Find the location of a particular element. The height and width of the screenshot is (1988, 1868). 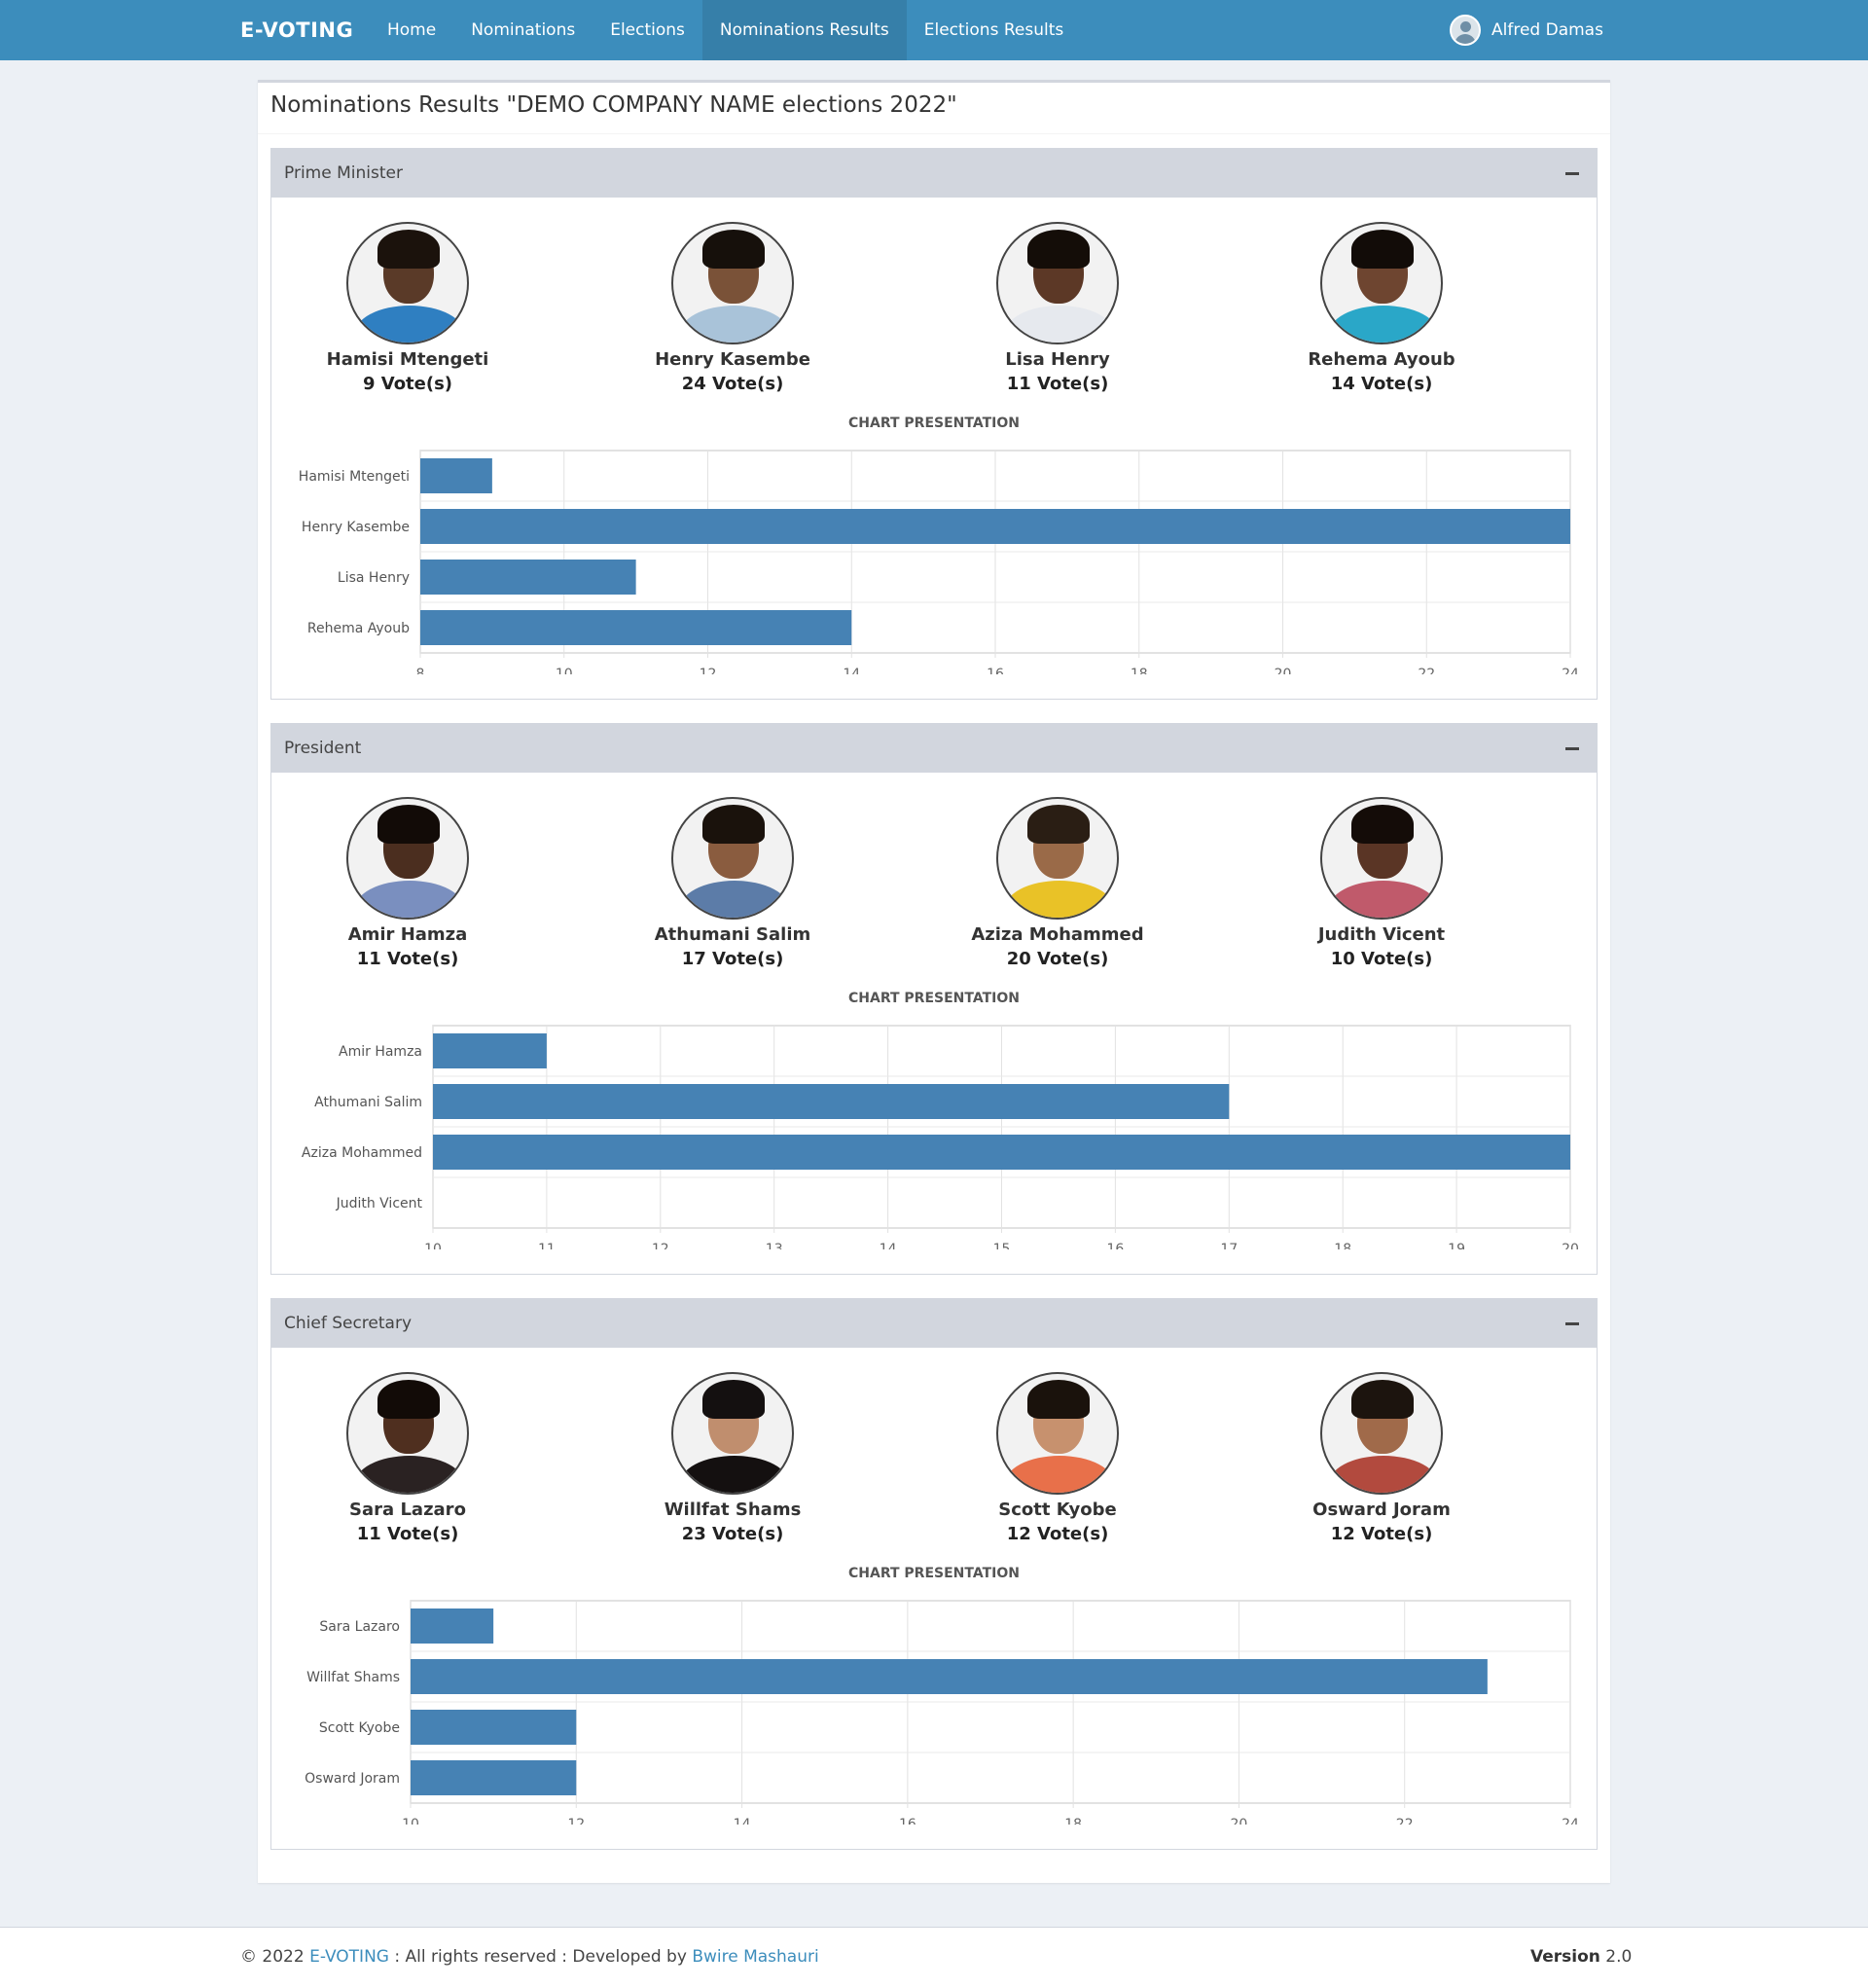

nav-item-home: Home is located at coordinates (412, 30).